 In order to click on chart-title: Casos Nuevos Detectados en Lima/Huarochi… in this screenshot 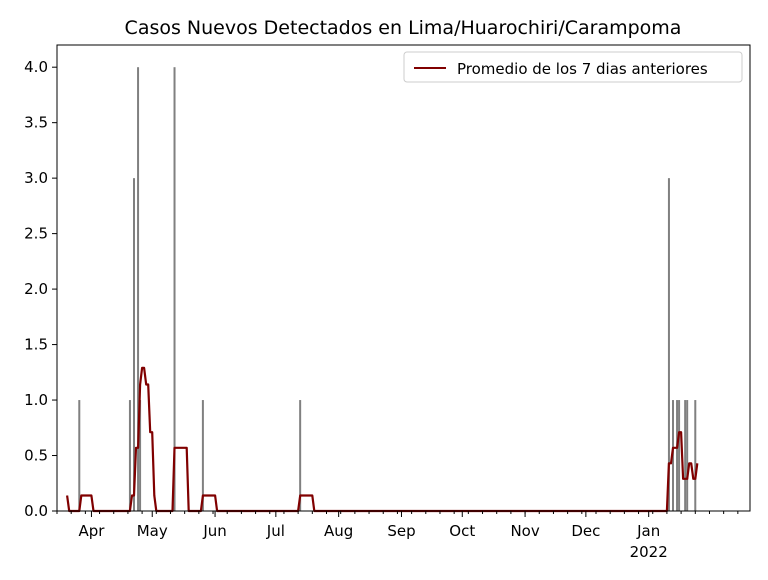, I will do `click(403, 28)`.